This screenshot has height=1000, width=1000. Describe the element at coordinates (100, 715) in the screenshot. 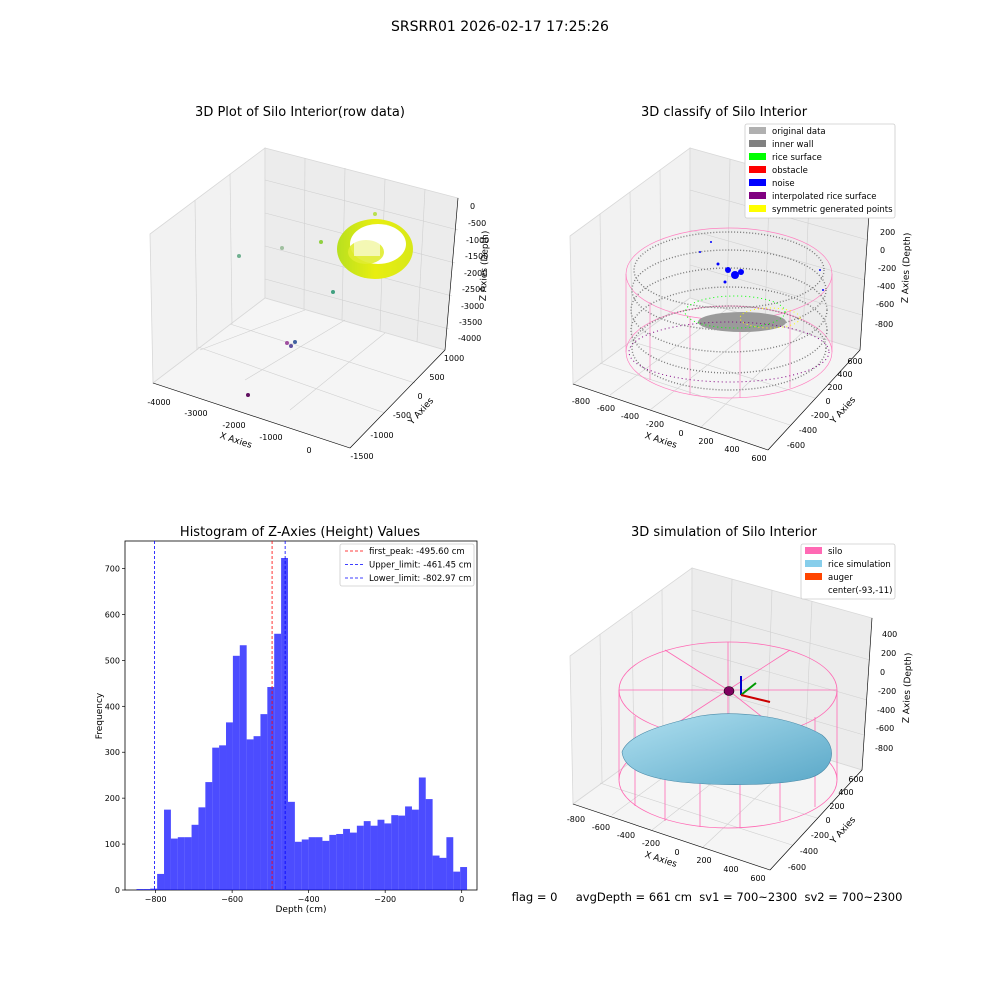

I see `histogram-ylabel: Frequency` at that location.